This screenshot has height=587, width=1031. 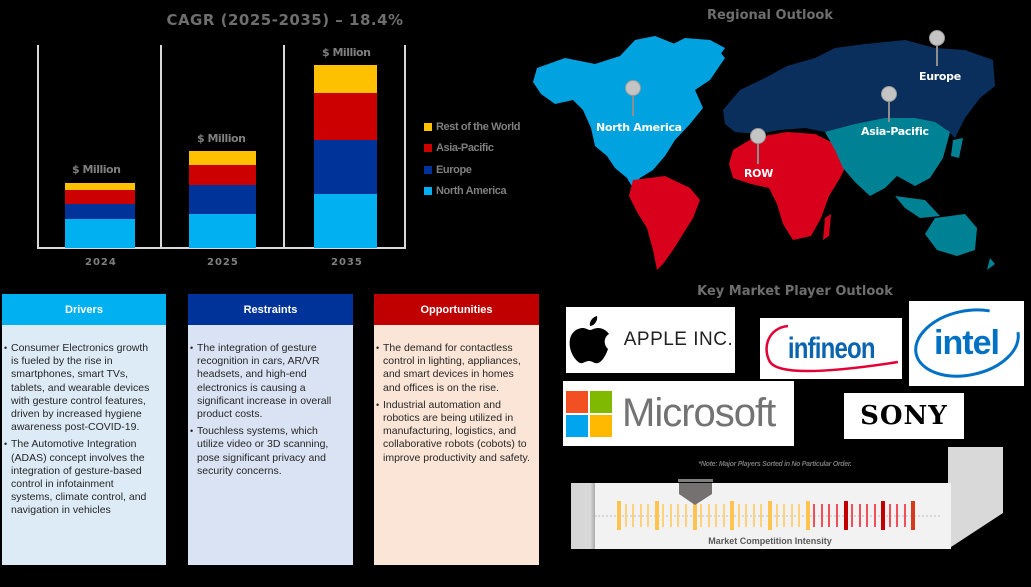 I want to click on bar-segment-2035-europe, so click(x=345, y=167).